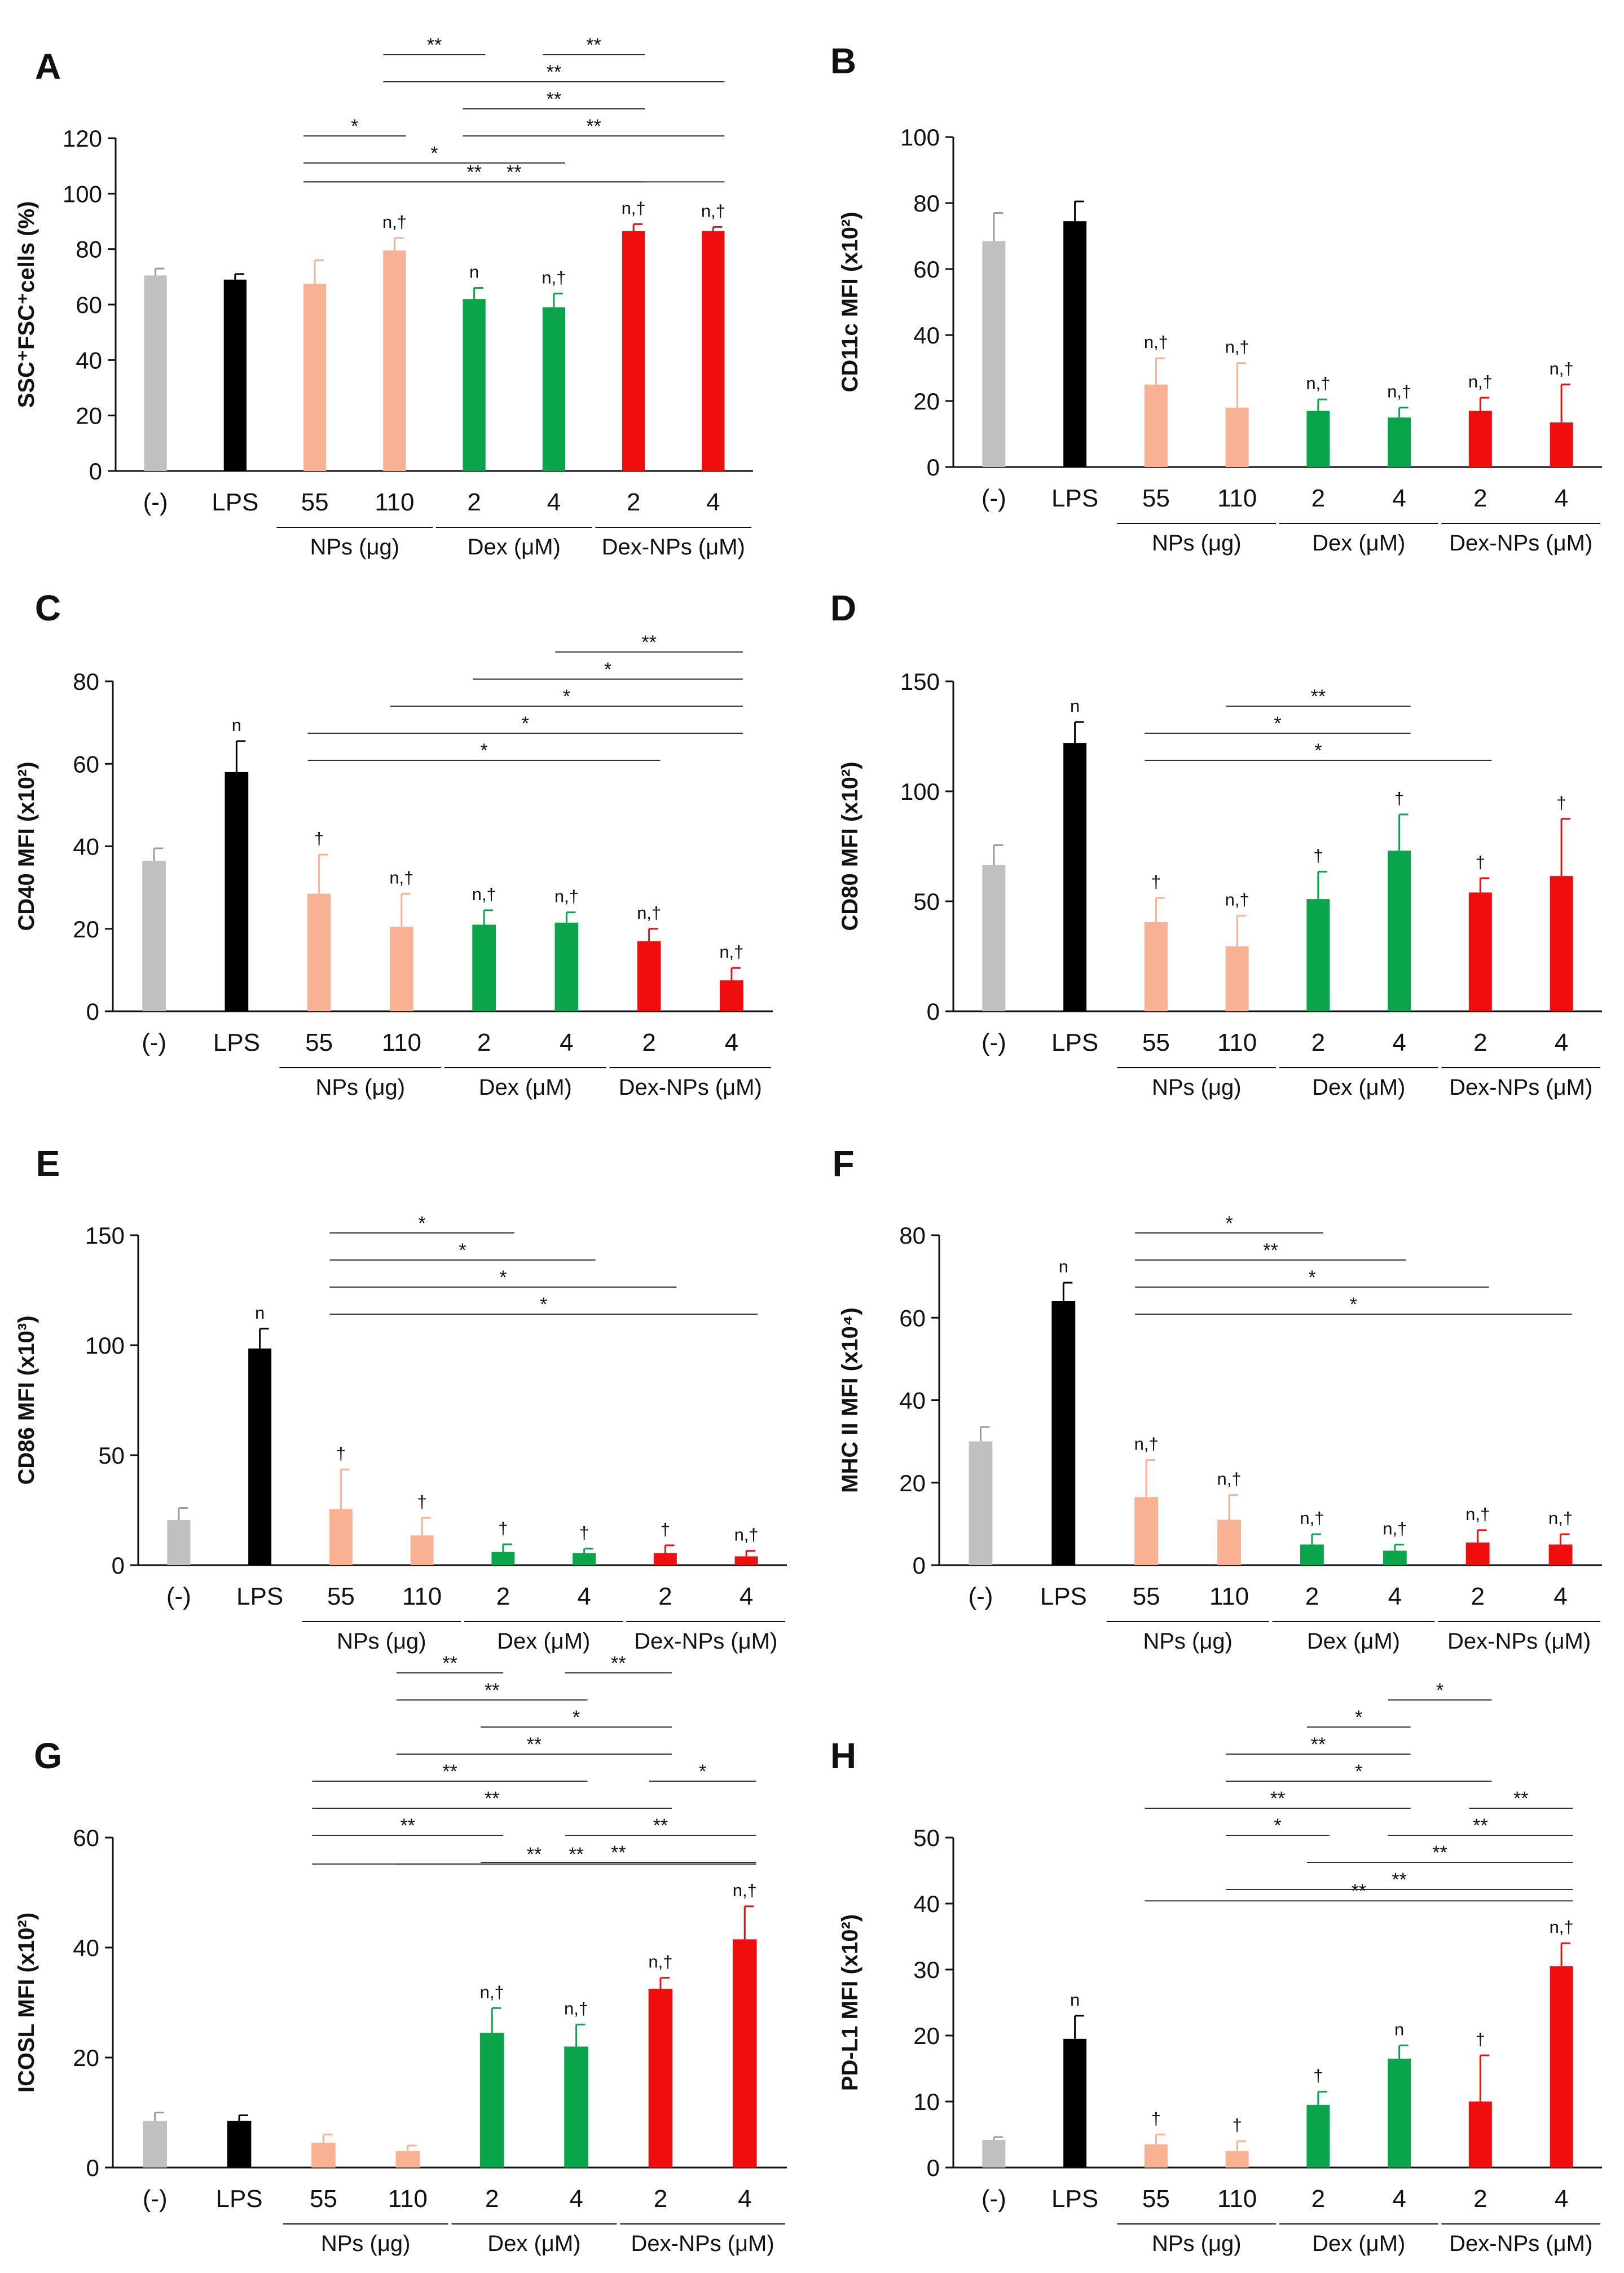 Image resolution: width=1624 pixels, height=2273 pixels. I want to click on y-tick-label: 150, so click(105, 1235).